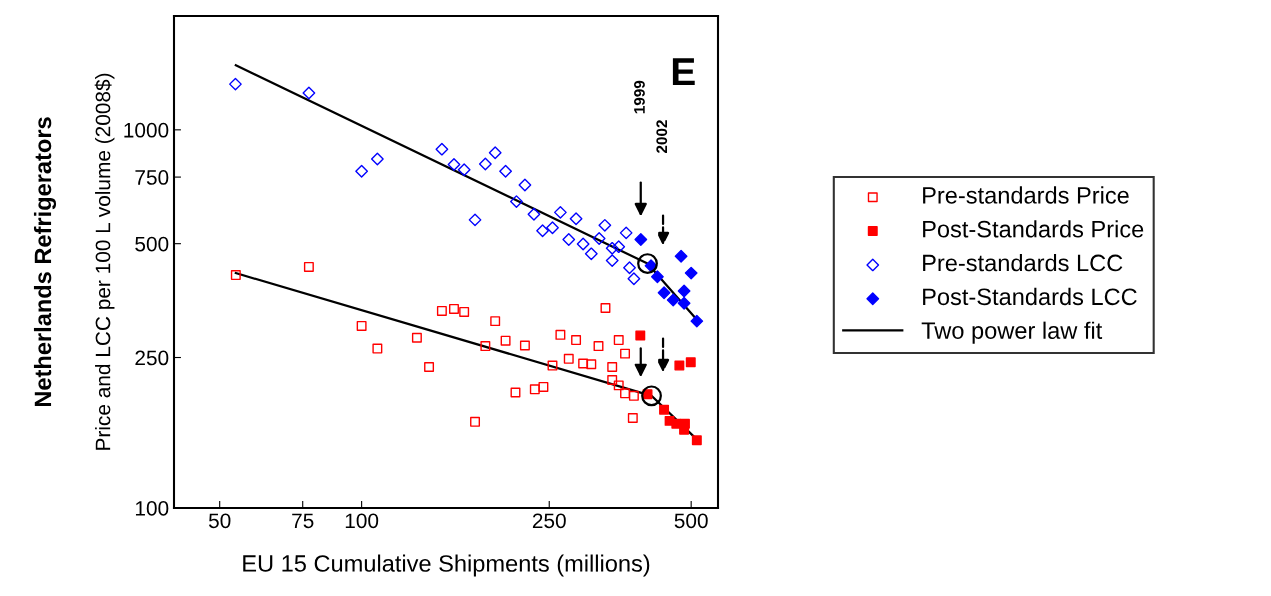  What do you see at coordinates (146, 130) in the screenshot?
I see `y-tick-label: 1000` at bounding box center [146, 130].